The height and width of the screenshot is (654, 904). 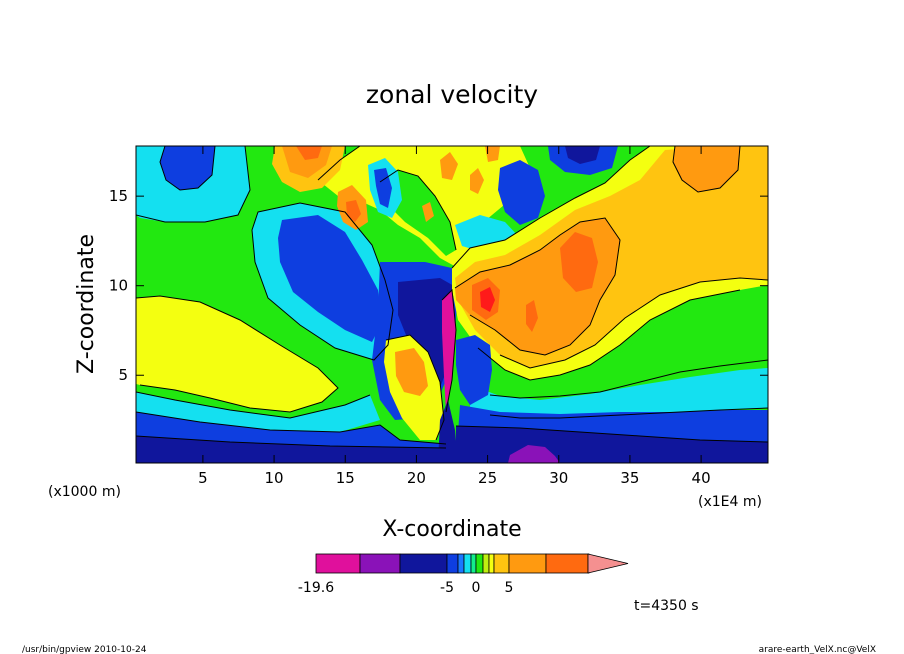 What do you see at coordinates (316, 588) in the screenshot?
I see `colorbar-tick-label: -19.6` at bounding box center [316, 588].